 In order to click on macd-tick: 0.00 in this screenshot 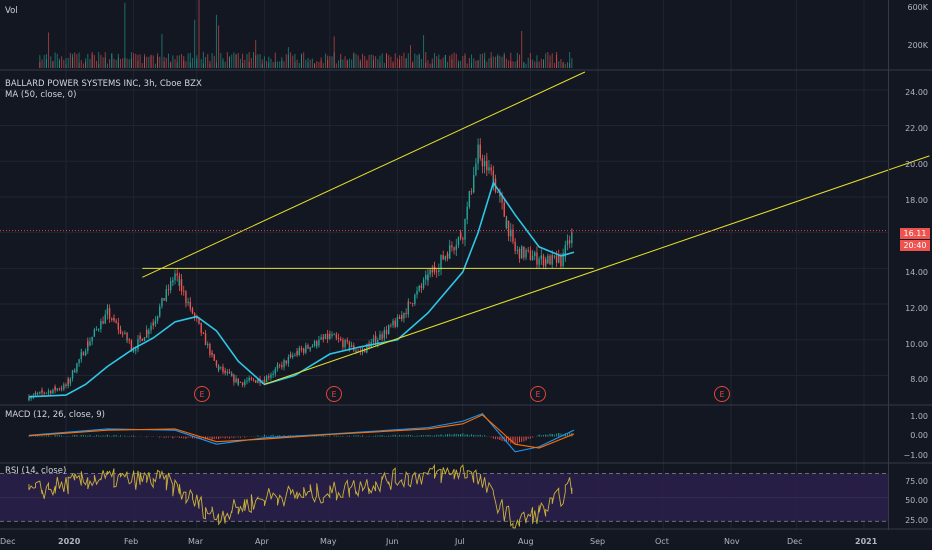, I will do `click(919, 435)`.